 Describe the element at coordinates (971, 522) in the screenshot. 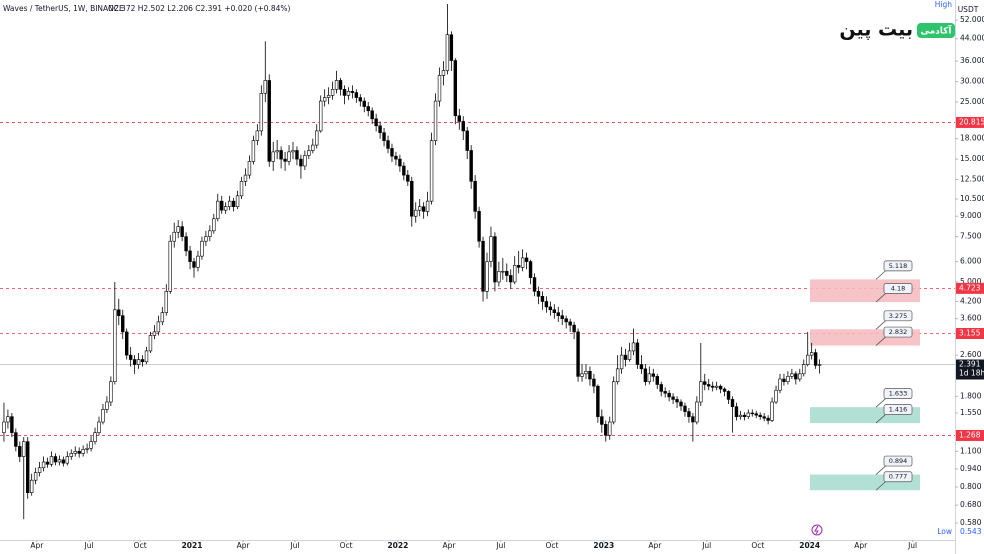

I see `y-tick-label: 0.580` at that location.